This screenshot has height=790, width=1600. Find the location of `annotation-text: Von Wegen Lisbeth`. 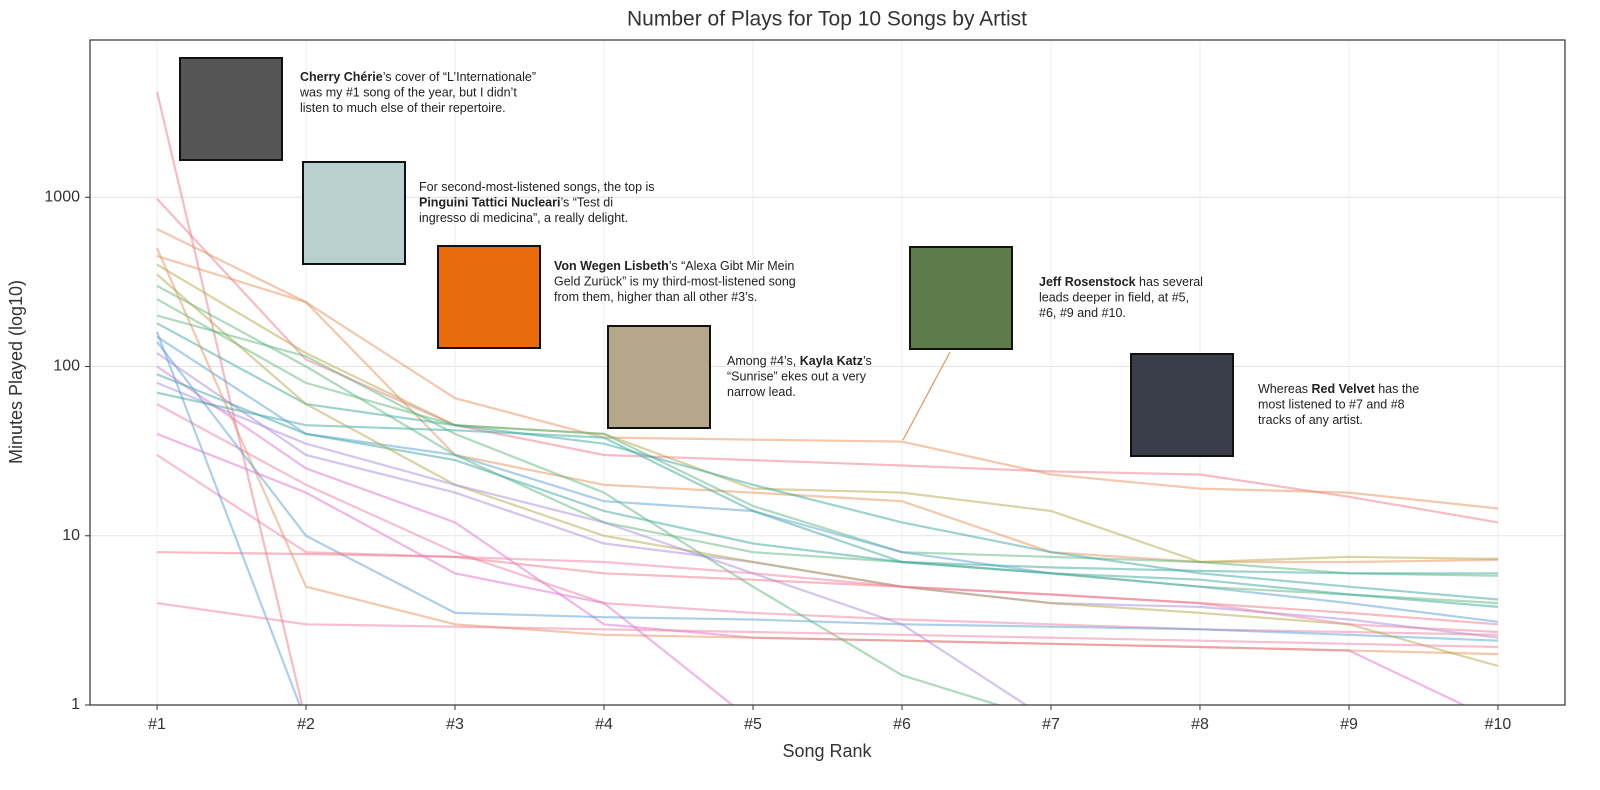

annotation-text: Von Wegen Lisbeth is located at coordinates (611, 266).